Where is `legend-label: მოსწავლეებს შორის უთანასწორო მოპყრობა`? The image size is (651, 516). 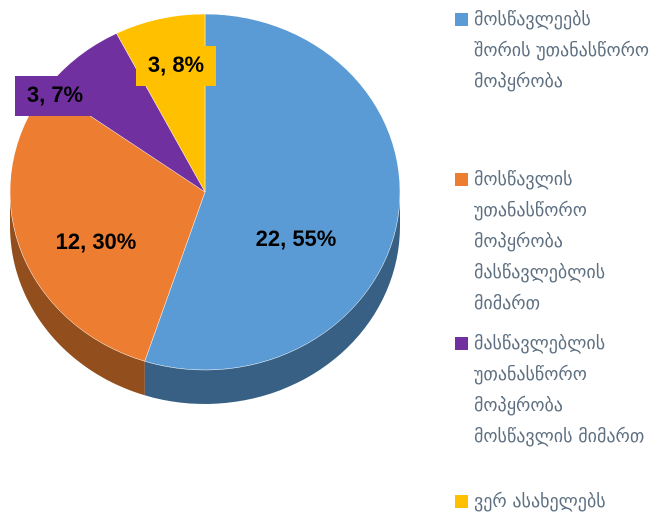 legend-label: მოსწავლეებს შორის უთანასწორო მოპყრობა is located at coordinates (562, 50).